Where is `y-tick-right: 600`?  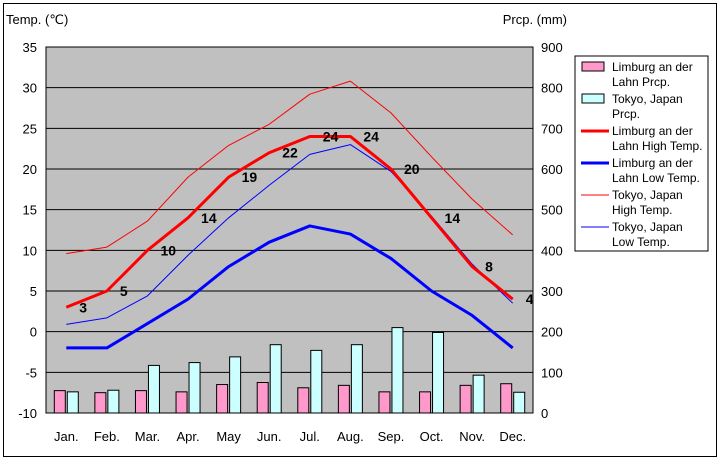
y-tick-right: 600 is located at coordinates (552, 169).